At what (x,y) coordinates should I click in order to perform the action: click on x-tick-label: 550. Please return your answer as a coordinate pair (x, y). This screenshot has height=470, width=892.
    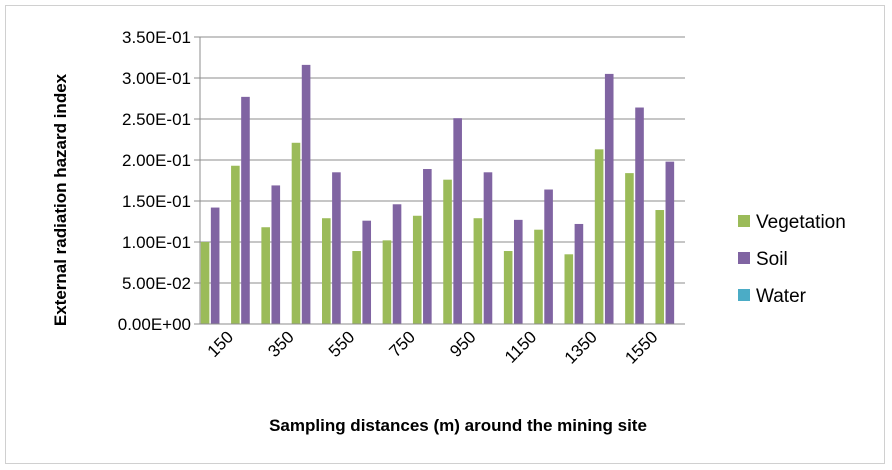
    Looking at the image, I should click on (341, 343).